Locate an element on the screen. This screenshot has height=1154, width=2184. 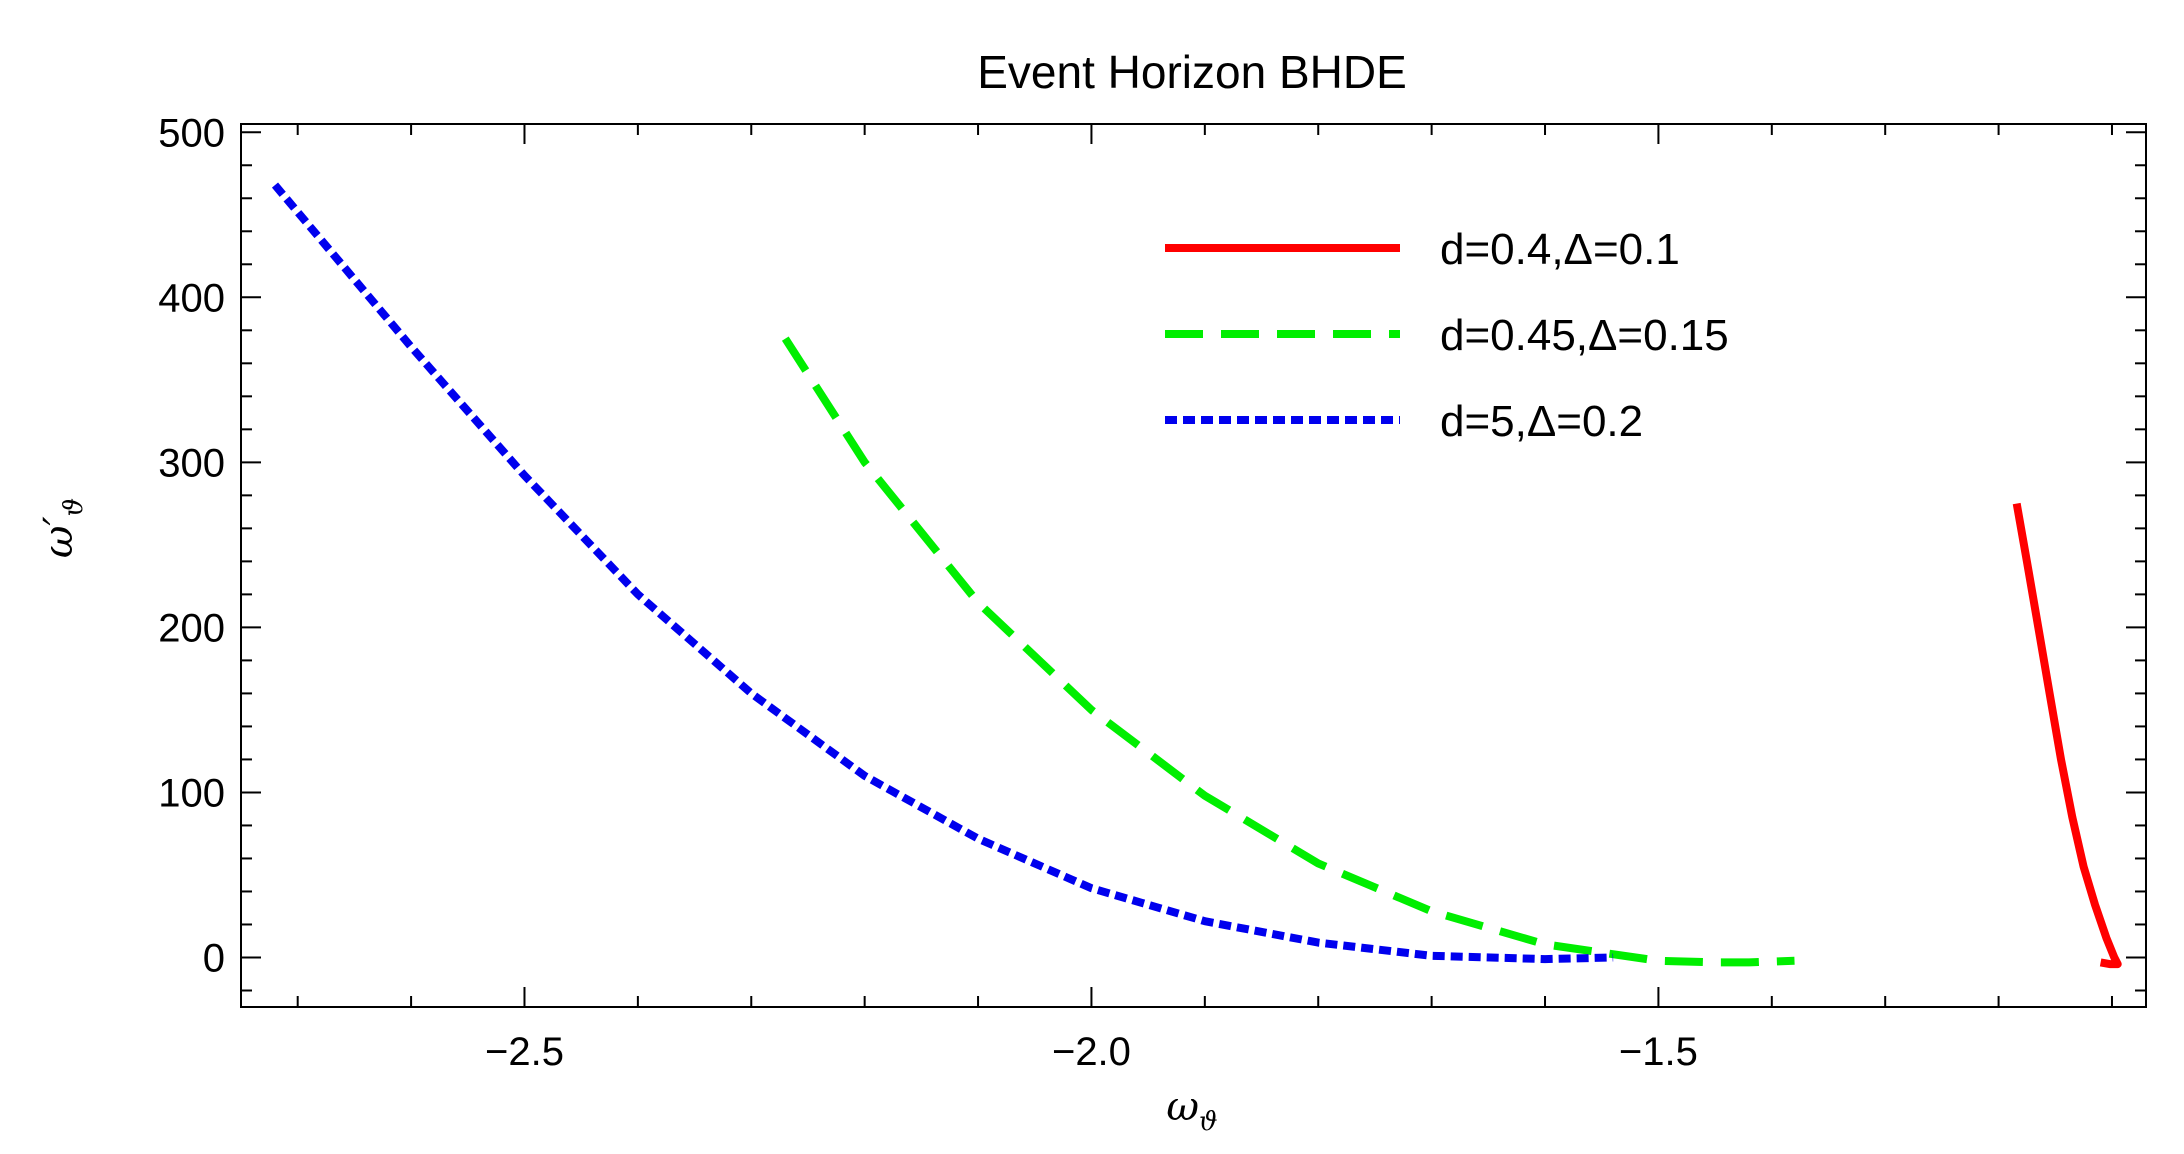
x-axis-label: ωϑ is located at coordinates (1191, 1110).